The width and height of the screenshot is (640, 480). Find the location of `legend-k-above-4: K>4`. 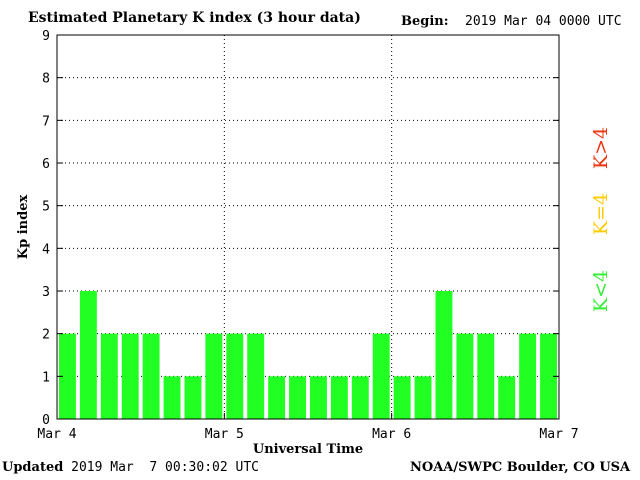

legend-k-above-4: K>4 is located at coordinates (601, 148).